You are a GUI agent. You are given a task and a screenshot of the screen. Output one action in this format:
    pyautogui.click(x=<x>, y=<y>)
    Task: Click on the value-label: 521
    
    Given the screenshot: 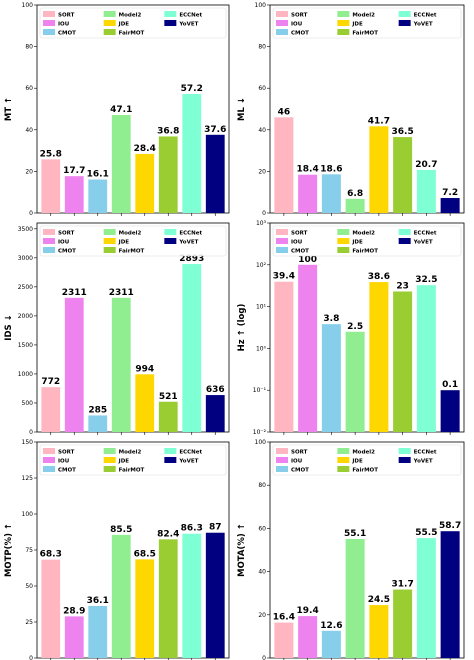 What is the action you would take?
    pyautogui.click(x=168, y=397)
    